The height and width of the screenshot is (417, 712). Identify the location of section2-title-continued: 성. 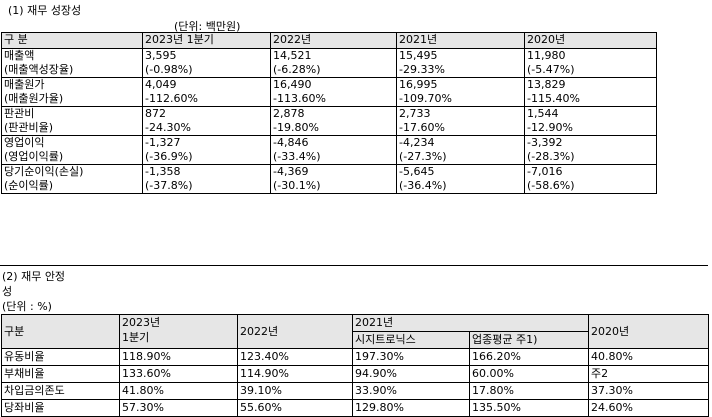
(7, 291).